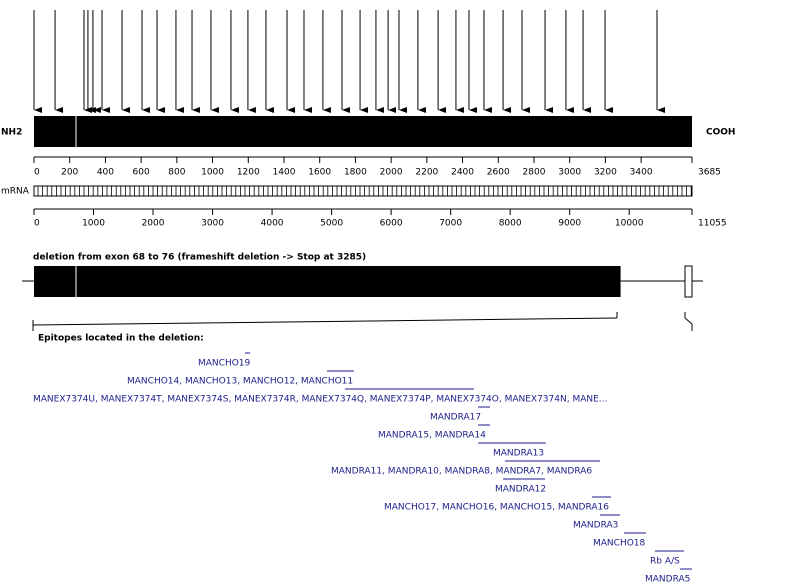 Image resolution: width=812 pixels, height=585 pixels. I want to click on epitope-label: MANDRA15, MANDRA14, so click(432, 436).